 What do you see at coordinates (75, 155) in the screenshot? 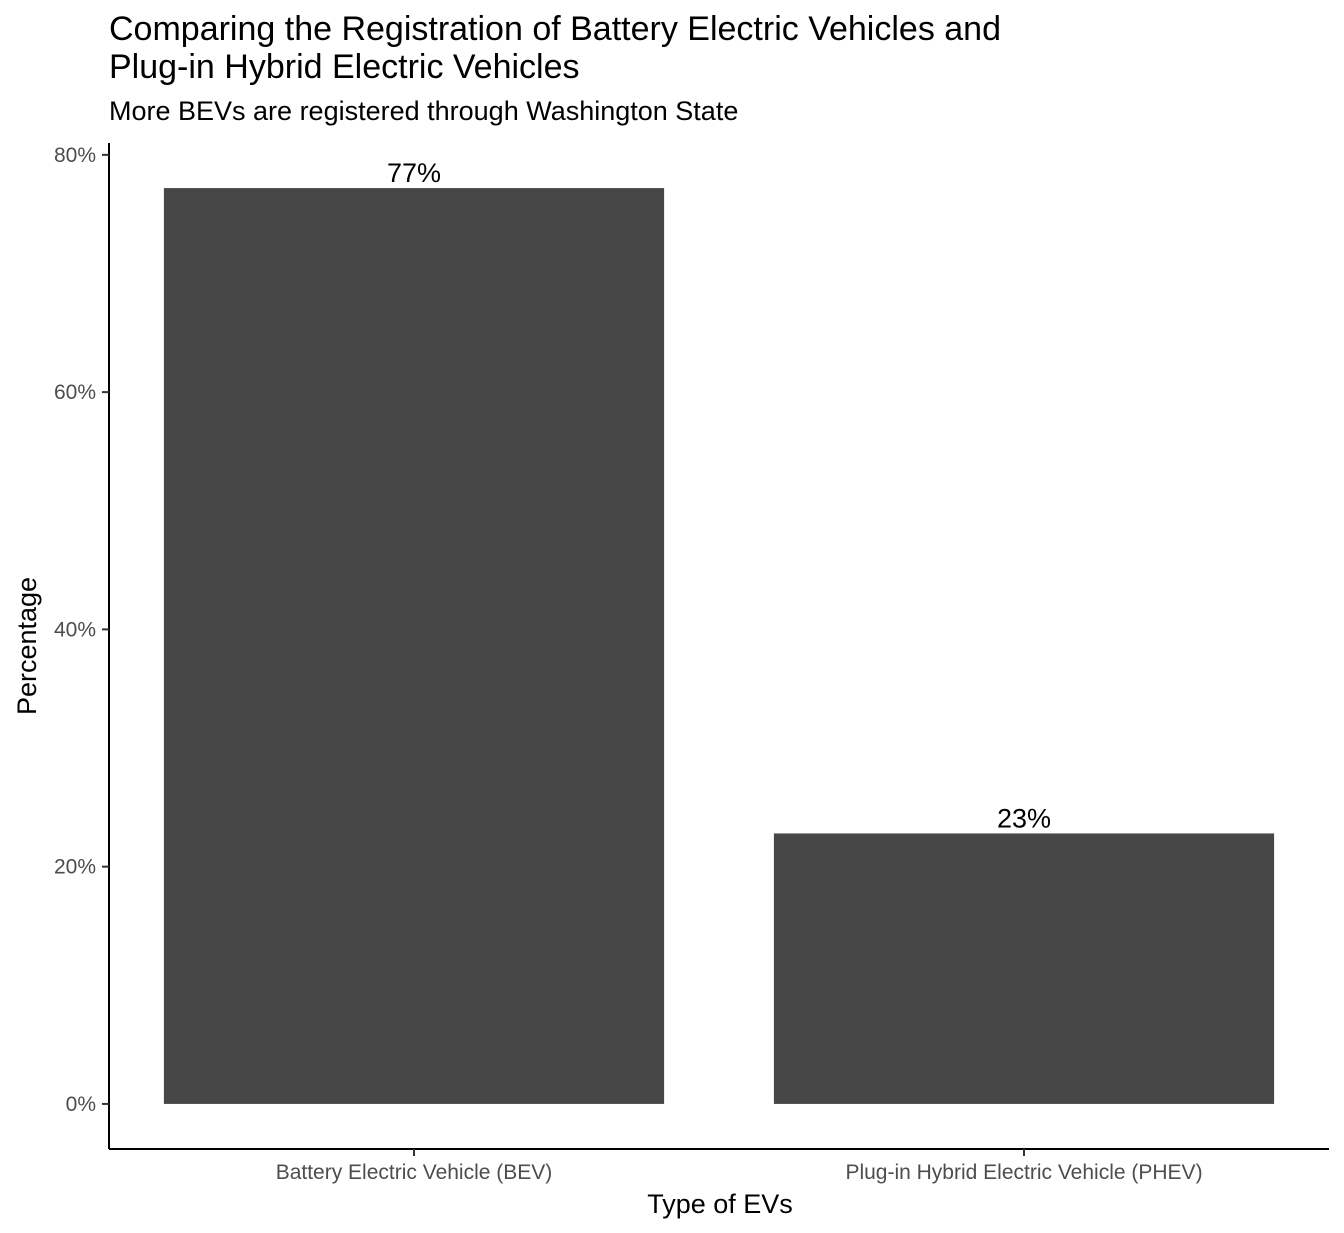
I see `y-tick-label-4: 80%` at bounding box center [75, 155].